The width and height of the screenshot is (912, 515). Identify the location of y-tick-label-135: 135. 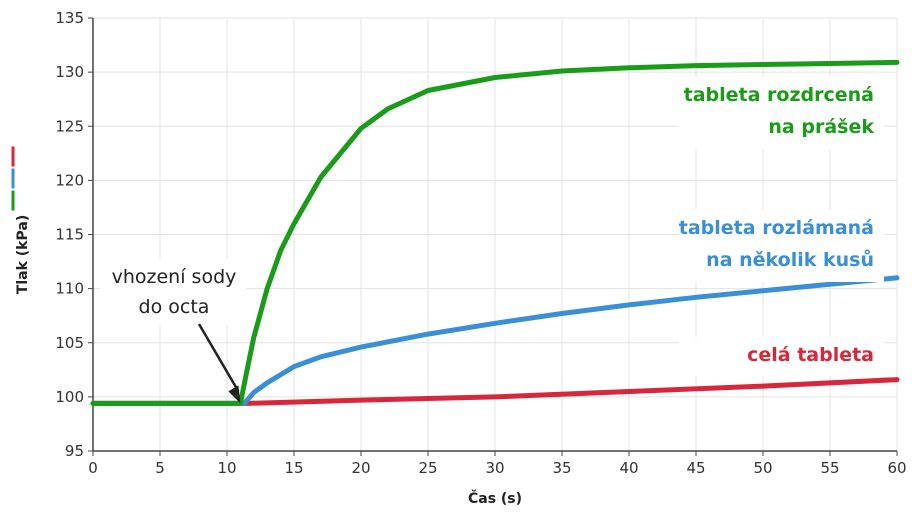
(69, 18).